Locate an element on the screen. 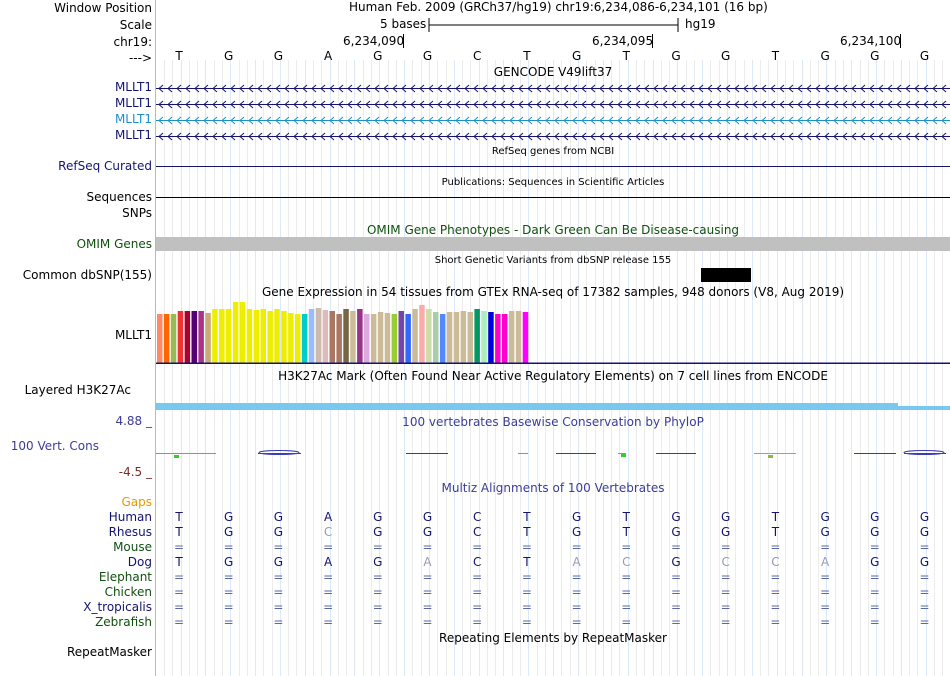 This screenshot has height=676, width=950. phylop-wiggle is located at coordinates (553, 455).